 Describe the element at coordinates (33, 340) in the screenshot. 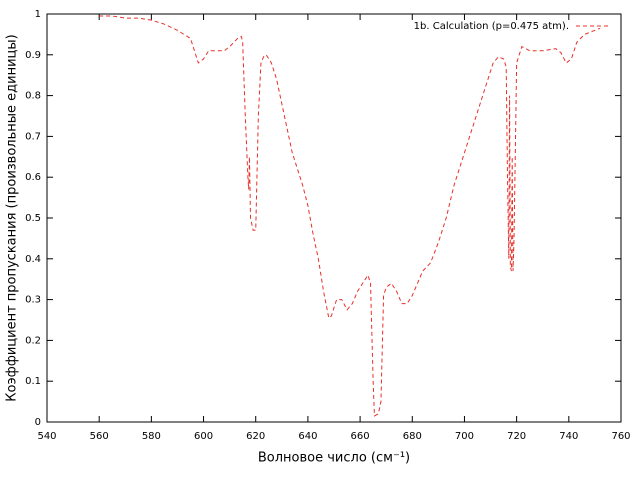

I see `y-tick-label: 0.2` at that location.